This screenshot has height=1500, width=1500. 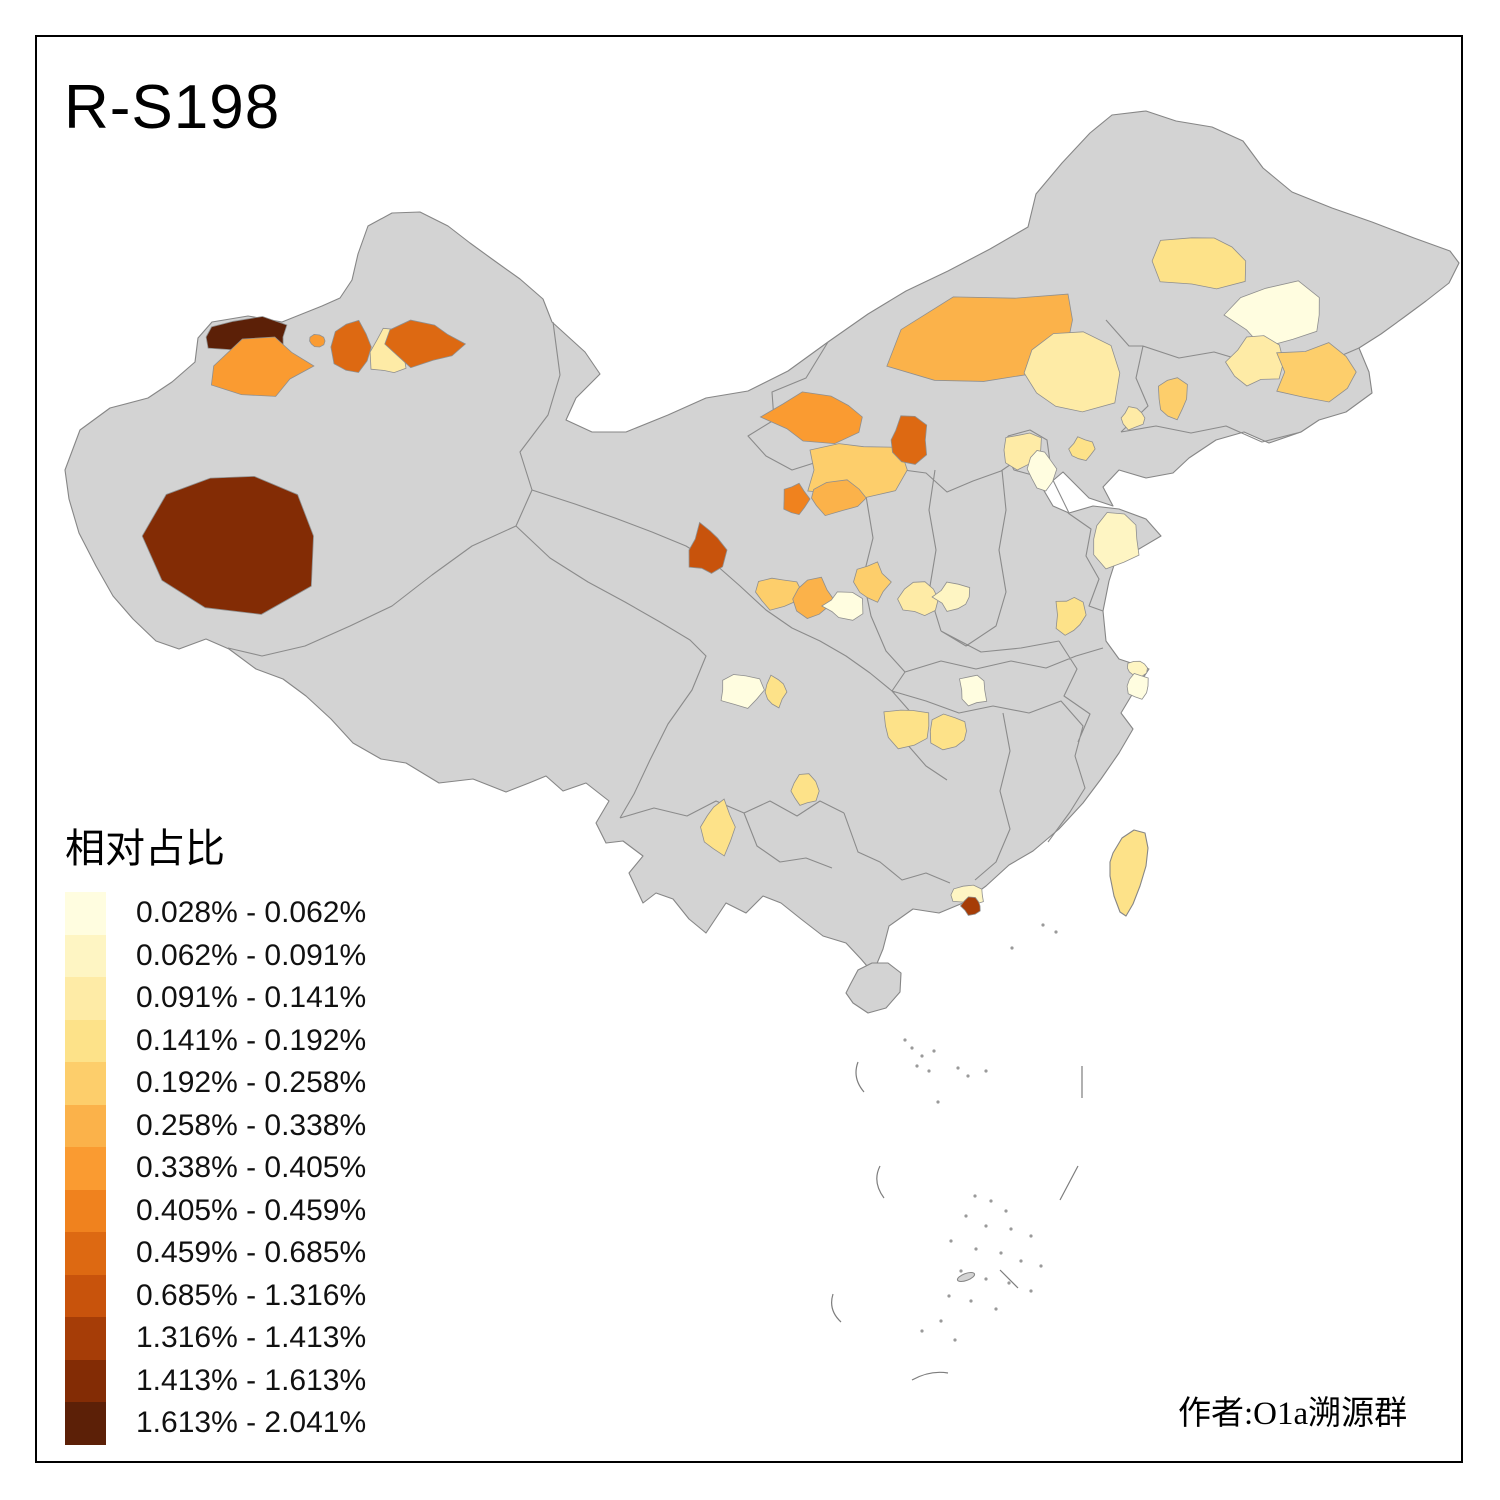 I want to click on legend-label: 0.091% - 0.141%, so click(x=251, y=998).